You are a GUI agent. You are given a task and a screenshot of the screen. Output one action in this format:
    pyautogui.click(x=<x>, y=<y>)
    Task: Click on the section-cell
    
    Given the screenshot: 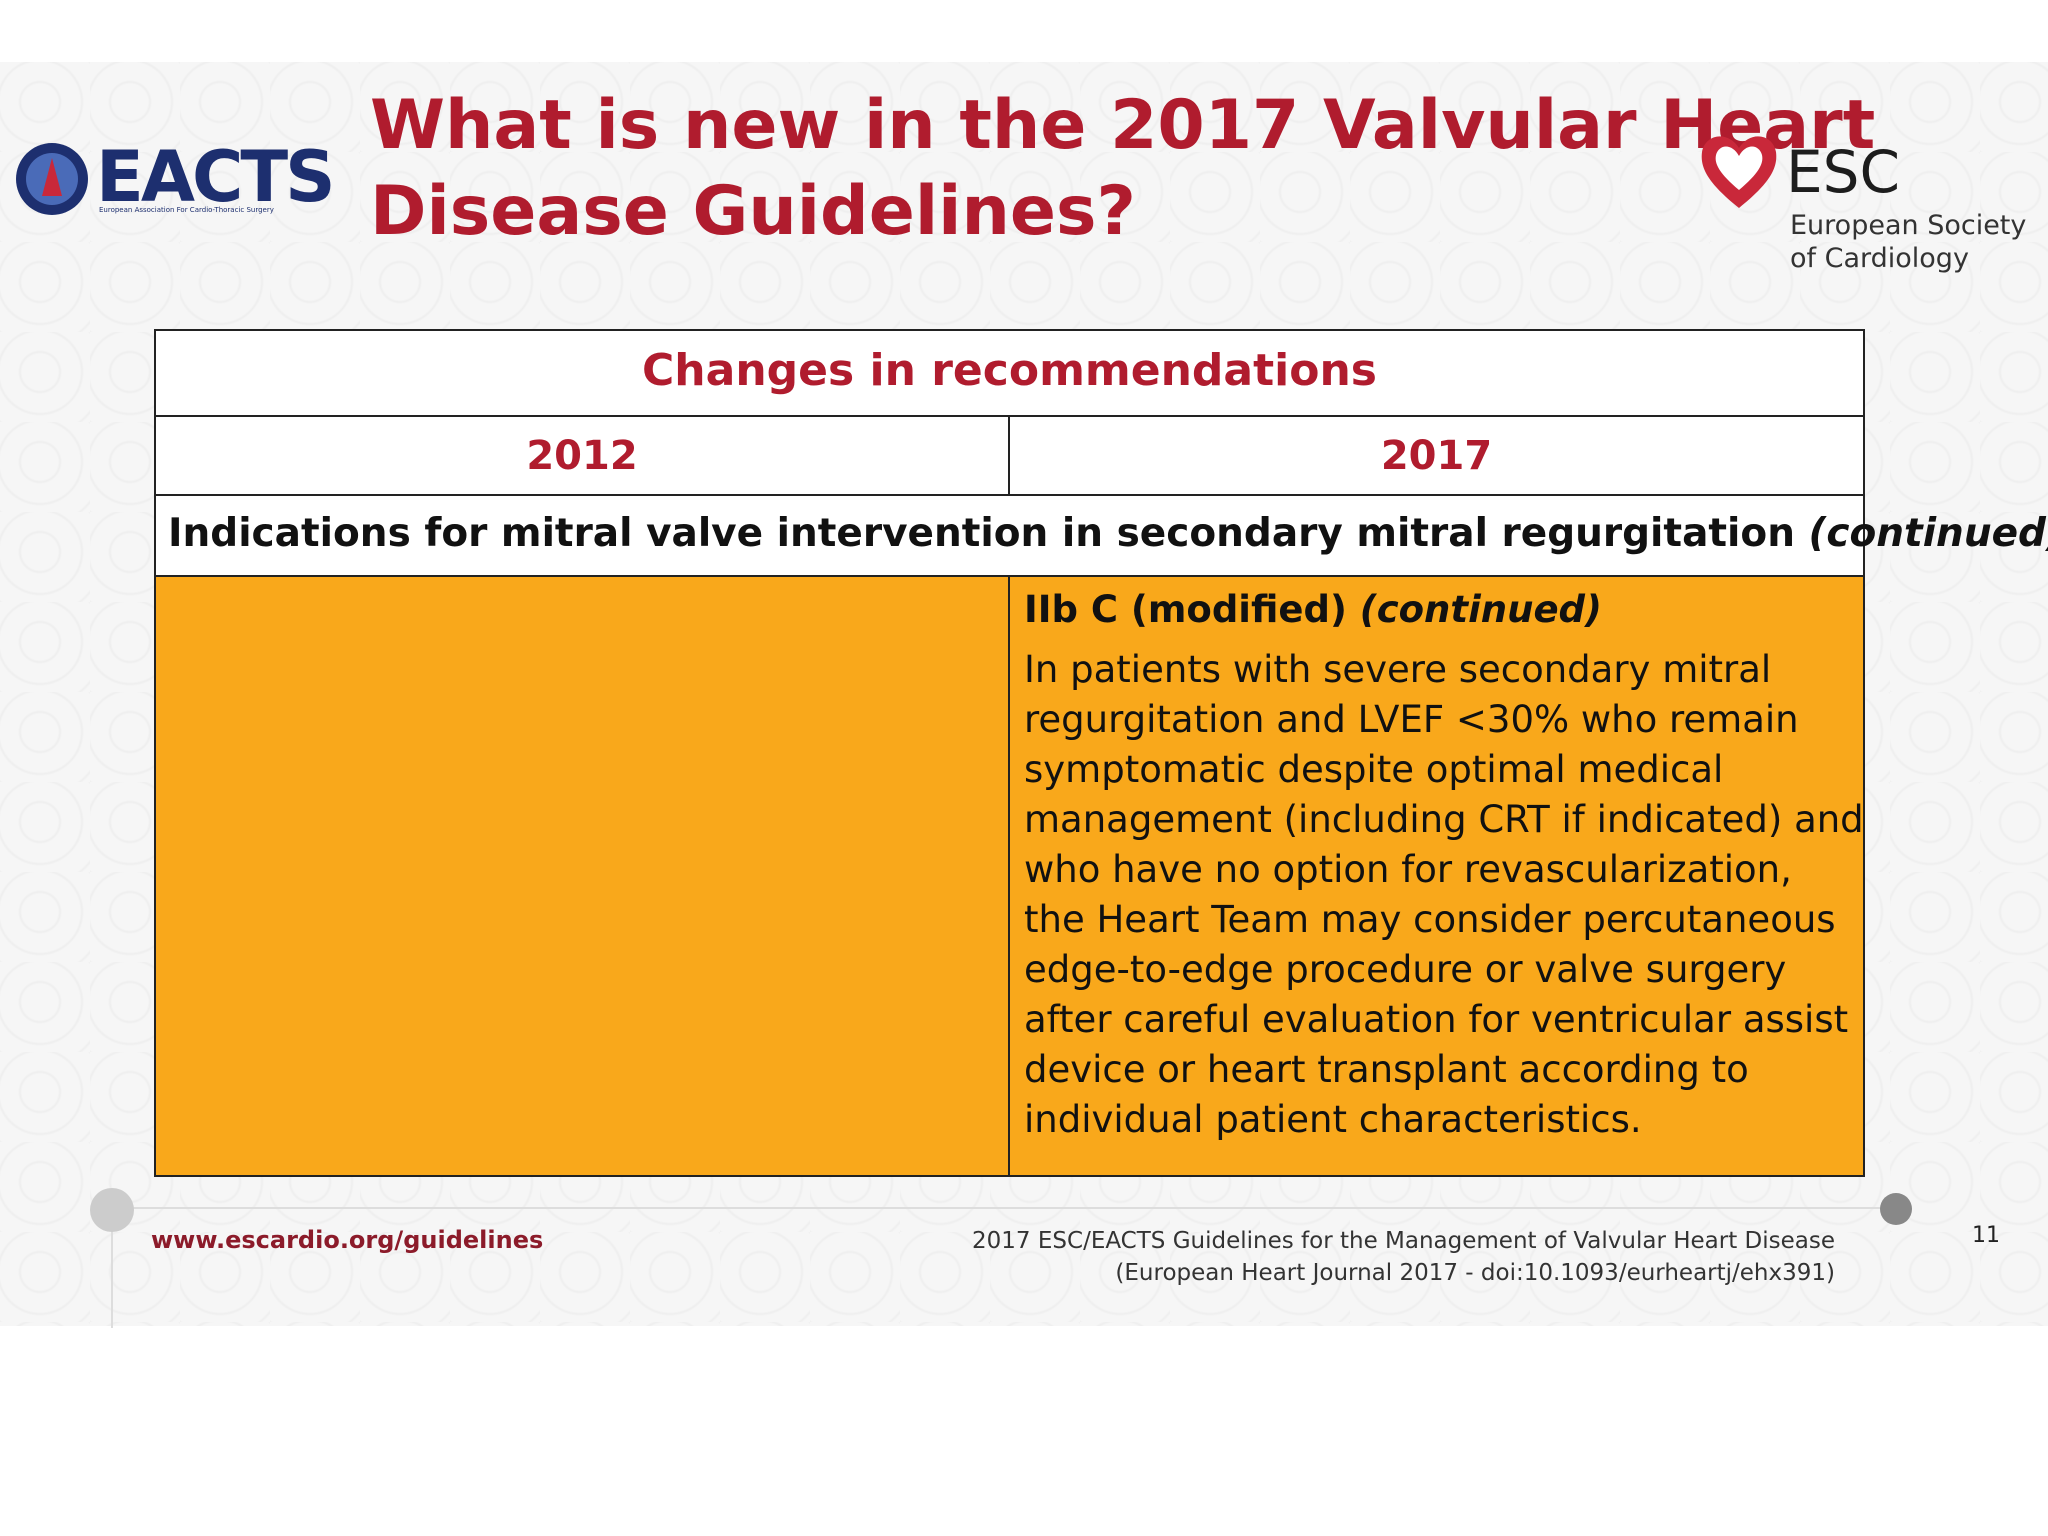 What is the action you would take?
    pyautogui.click(x=1009, y=535)
    